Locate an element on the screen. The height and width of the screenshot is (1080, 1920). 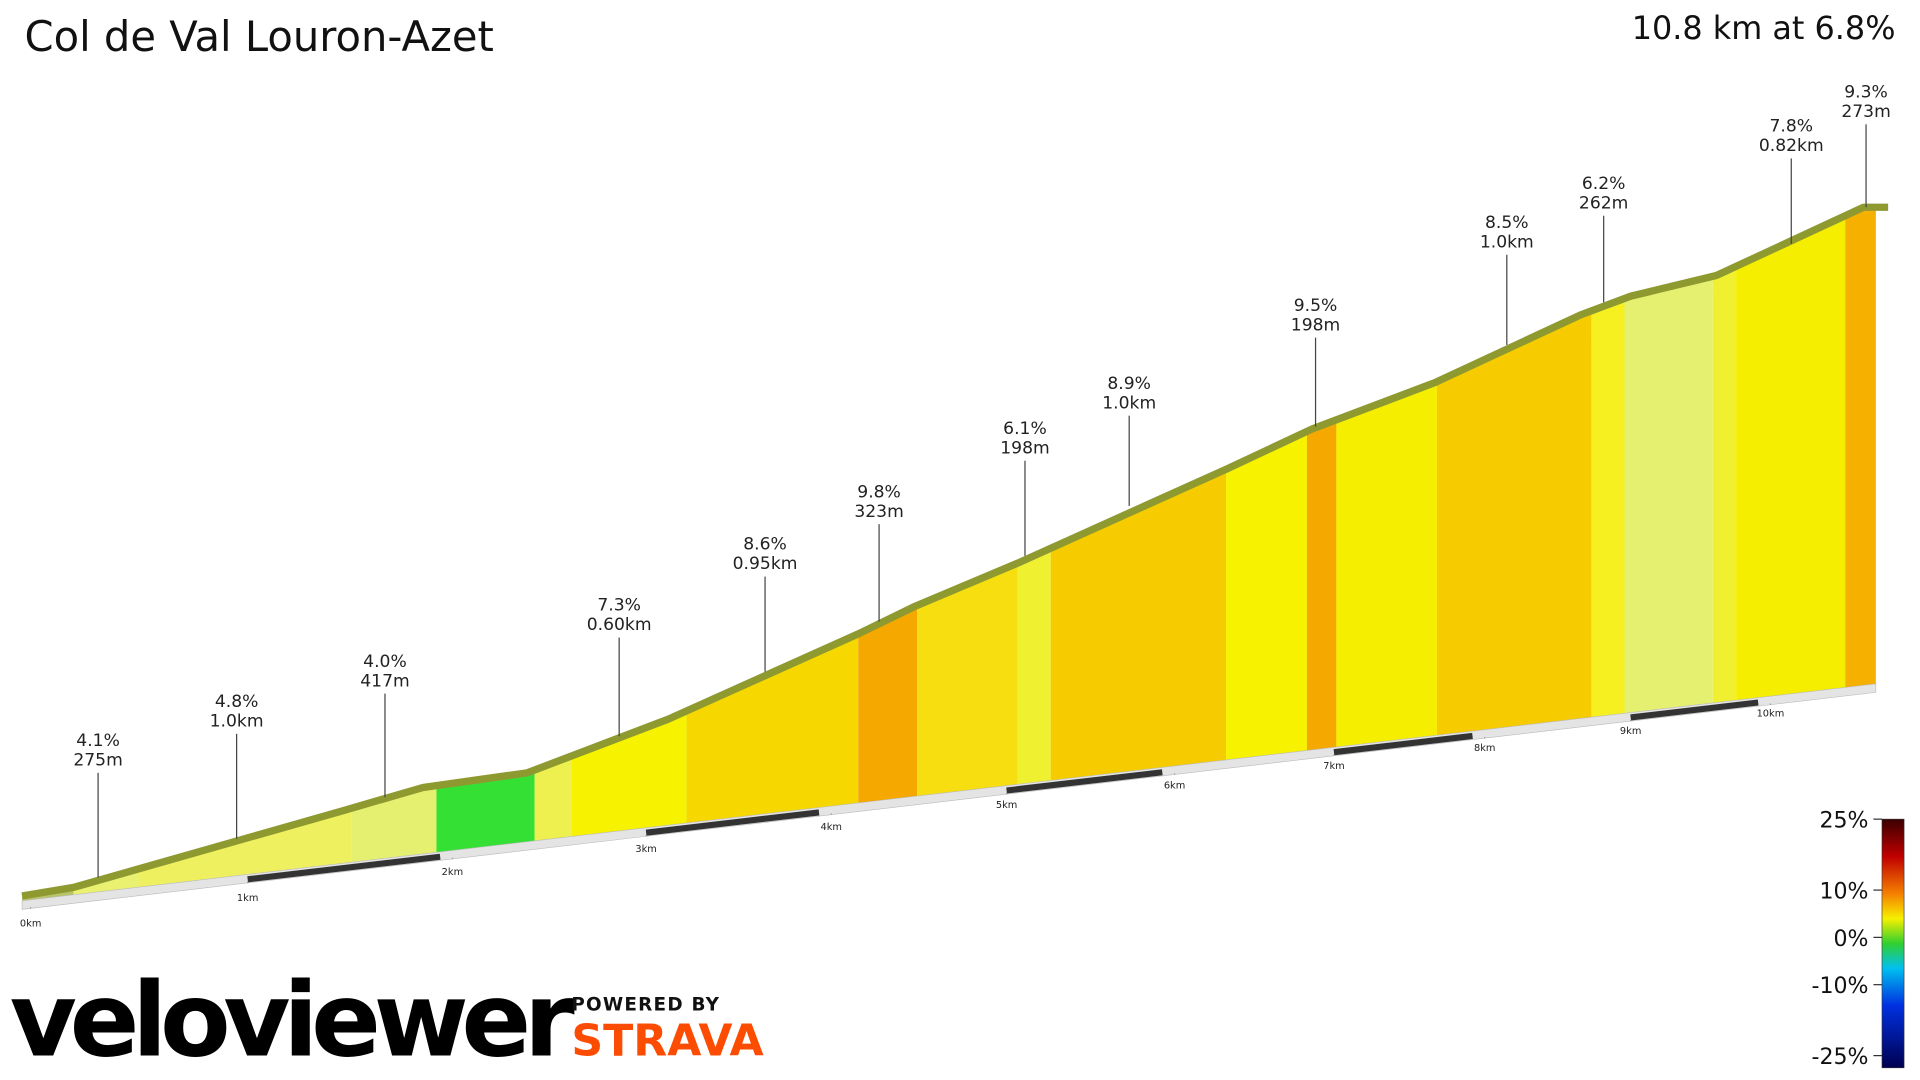
scale-label: -10% is located at coordinates (1839, 986).